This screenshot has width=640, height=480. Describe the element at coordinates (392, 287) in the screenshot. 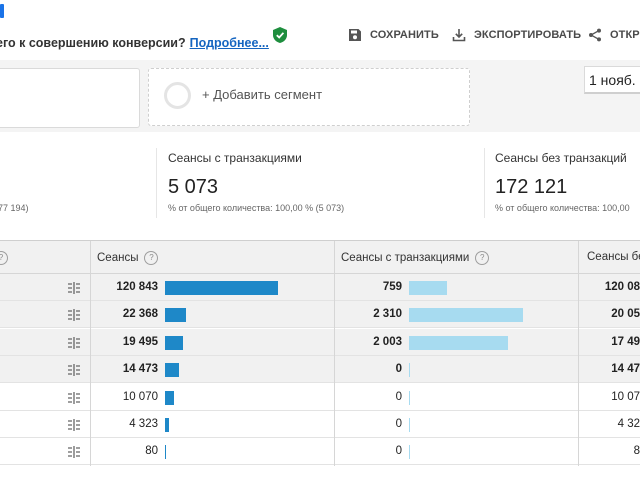

I see `with-transactions-value: 759` at that location.